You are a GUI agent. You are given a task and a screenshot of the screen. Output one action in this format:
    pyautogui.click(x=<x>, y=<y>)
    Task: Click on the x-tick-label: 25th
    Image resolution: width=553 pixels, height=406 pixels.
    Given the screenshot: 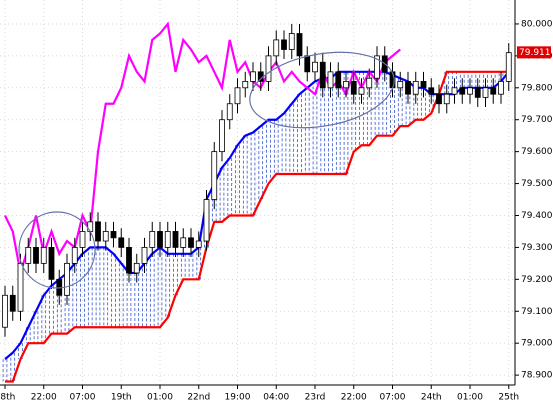 What is the action you would take?
    pyautogui.click(x=508, y=398)
    